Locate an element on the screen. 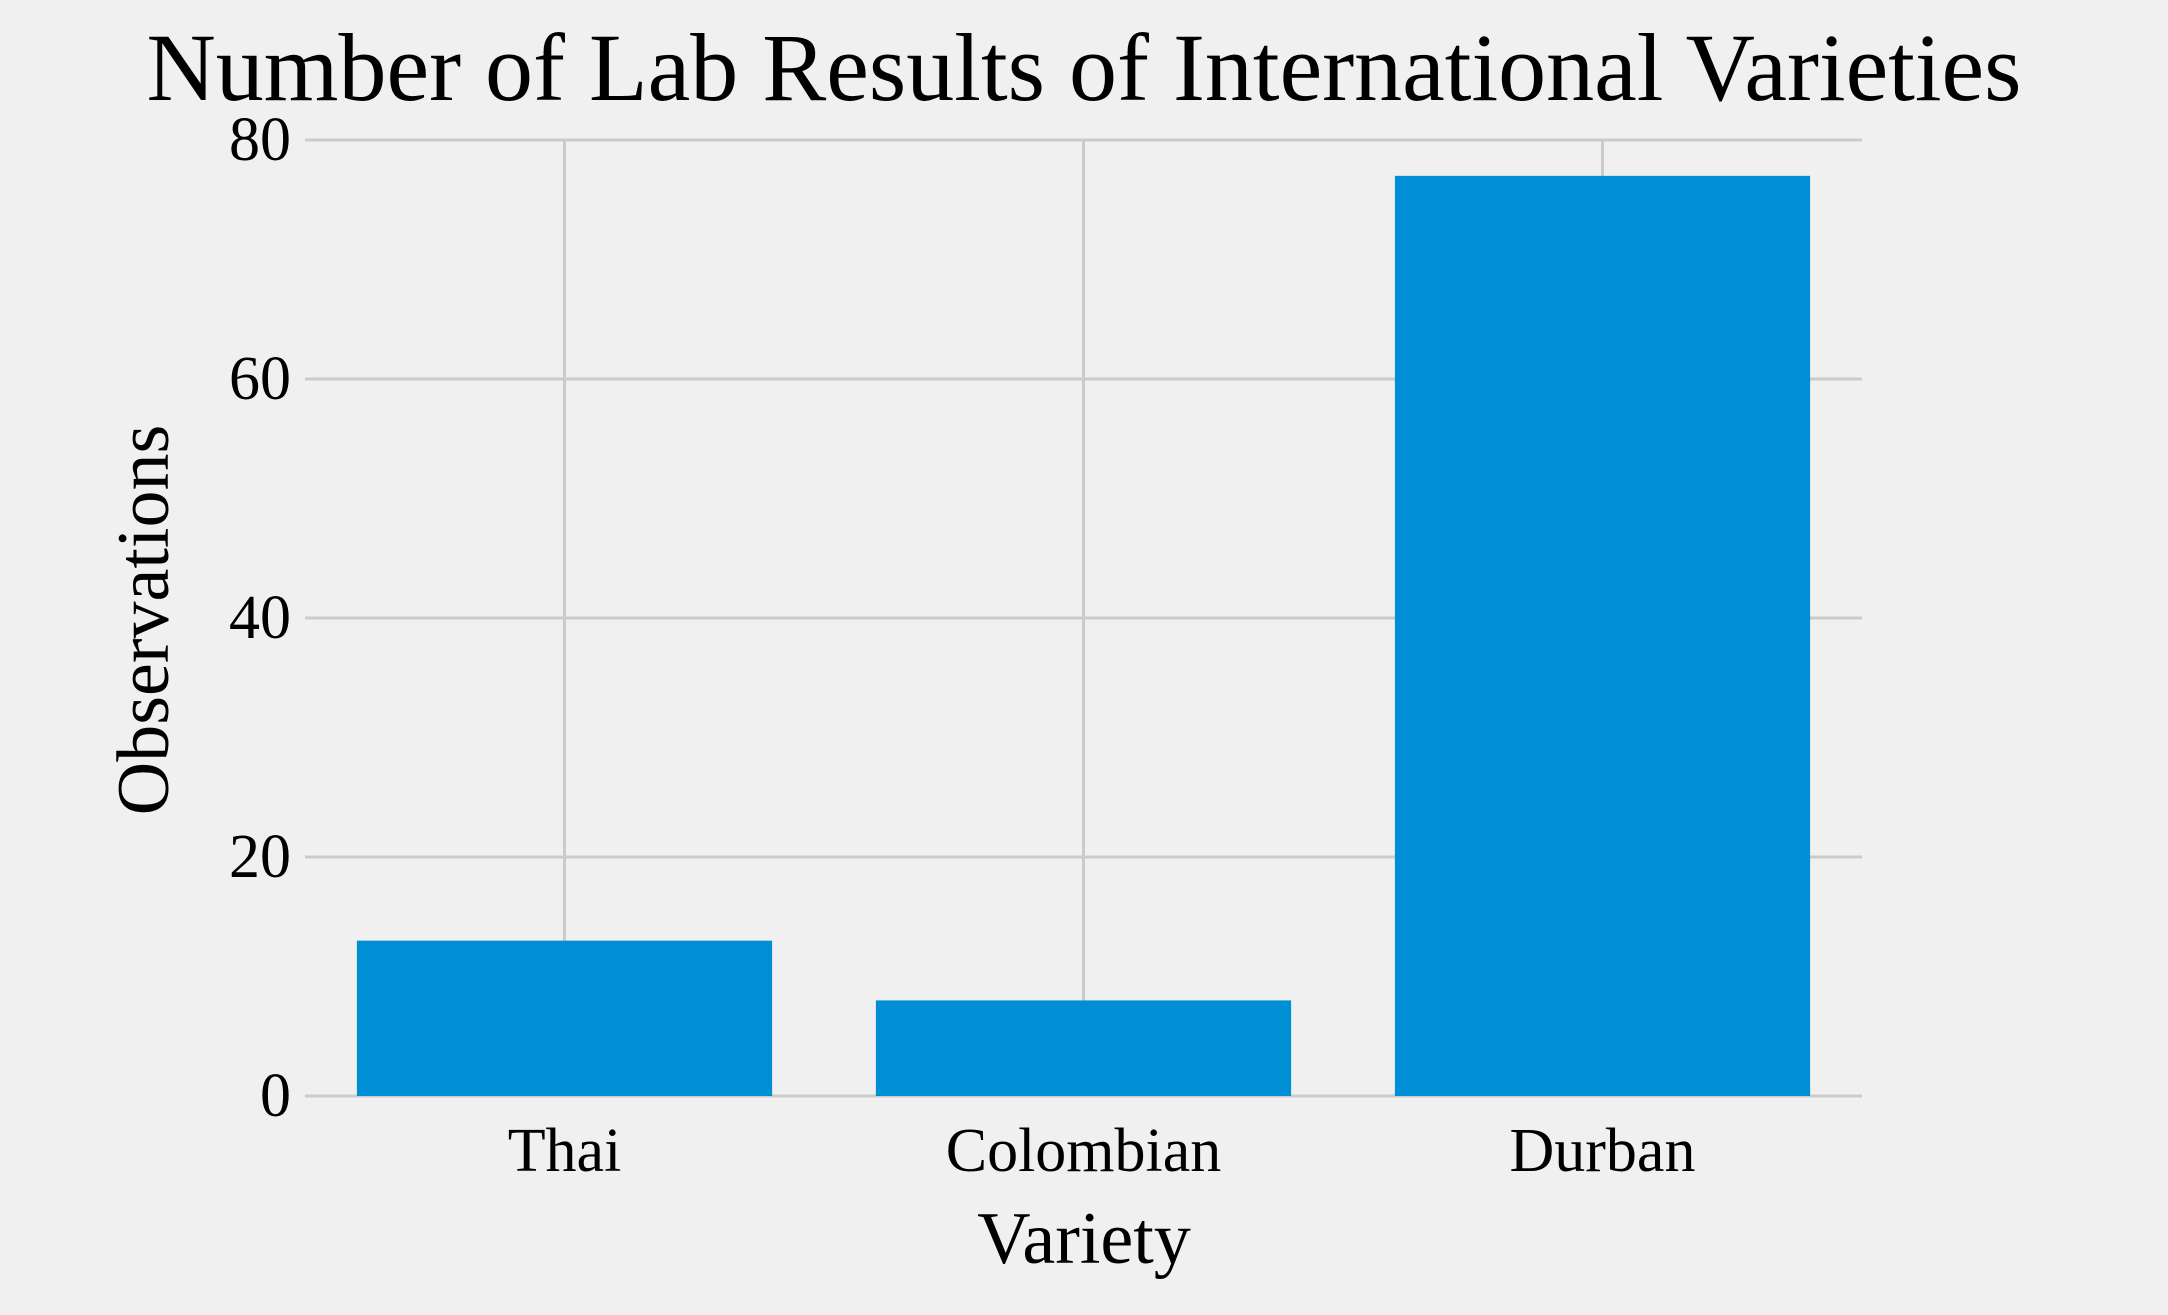 Image resolution: width=2168 pixels, height=1315 pixels. y-tick-label: 20 is located at coordinates (260, 857).